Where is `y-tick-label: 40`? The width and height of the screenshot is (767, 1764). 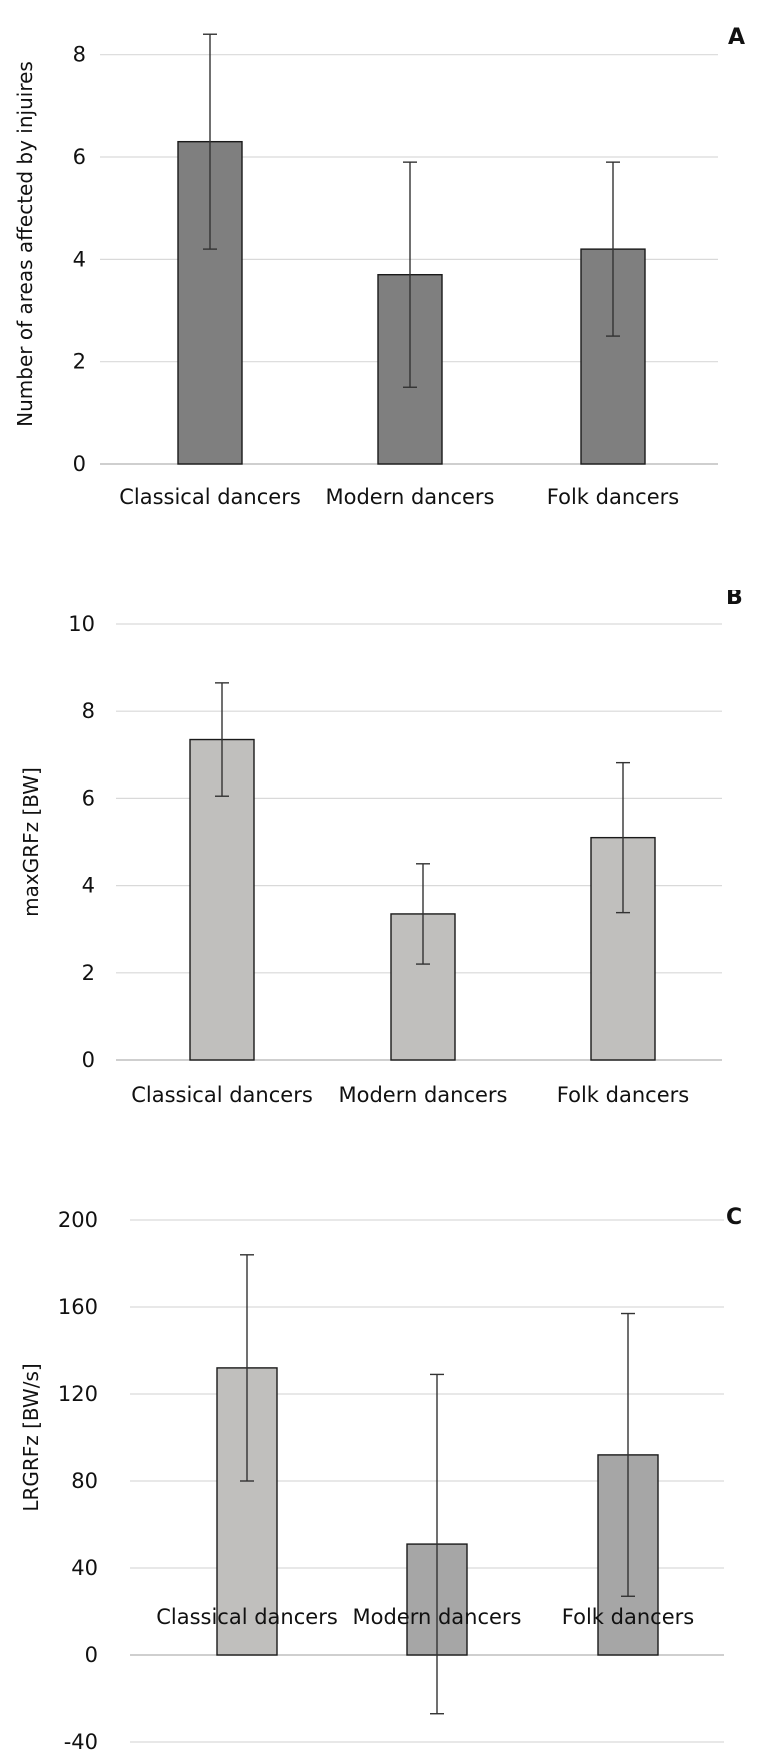
y-tick-label: 40 is located at coordinates (84, 1568).